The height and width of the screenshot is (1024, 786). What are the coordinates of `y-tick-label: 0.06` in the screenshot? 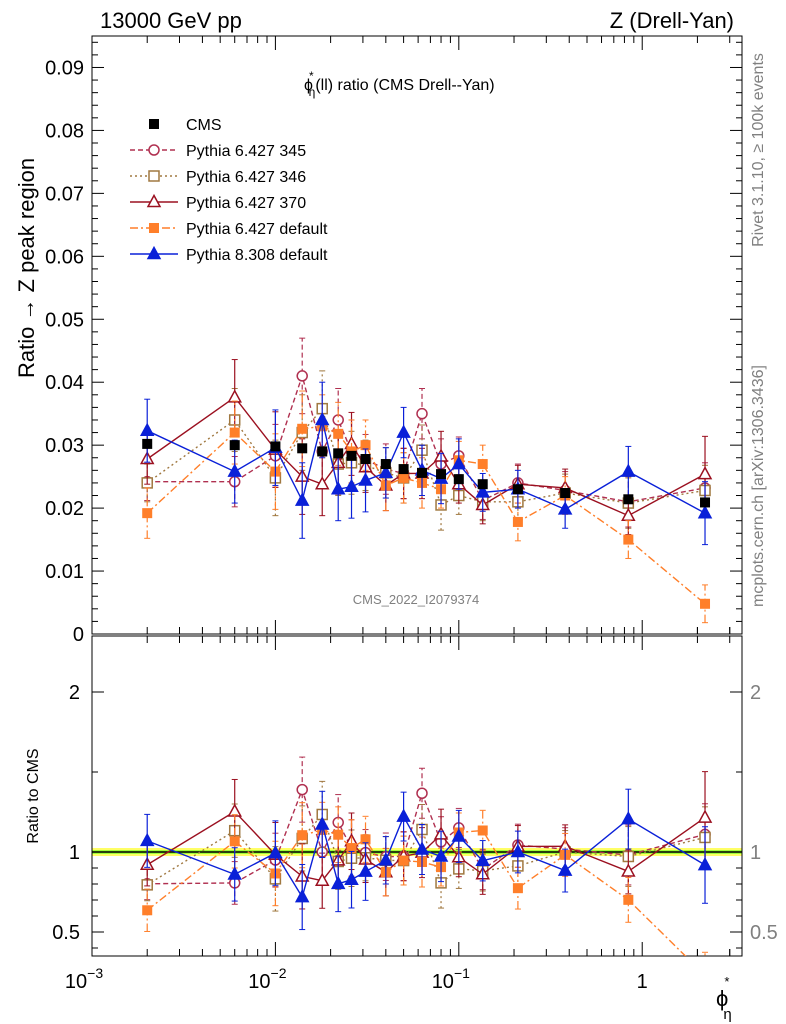 It's located at (64, 257).